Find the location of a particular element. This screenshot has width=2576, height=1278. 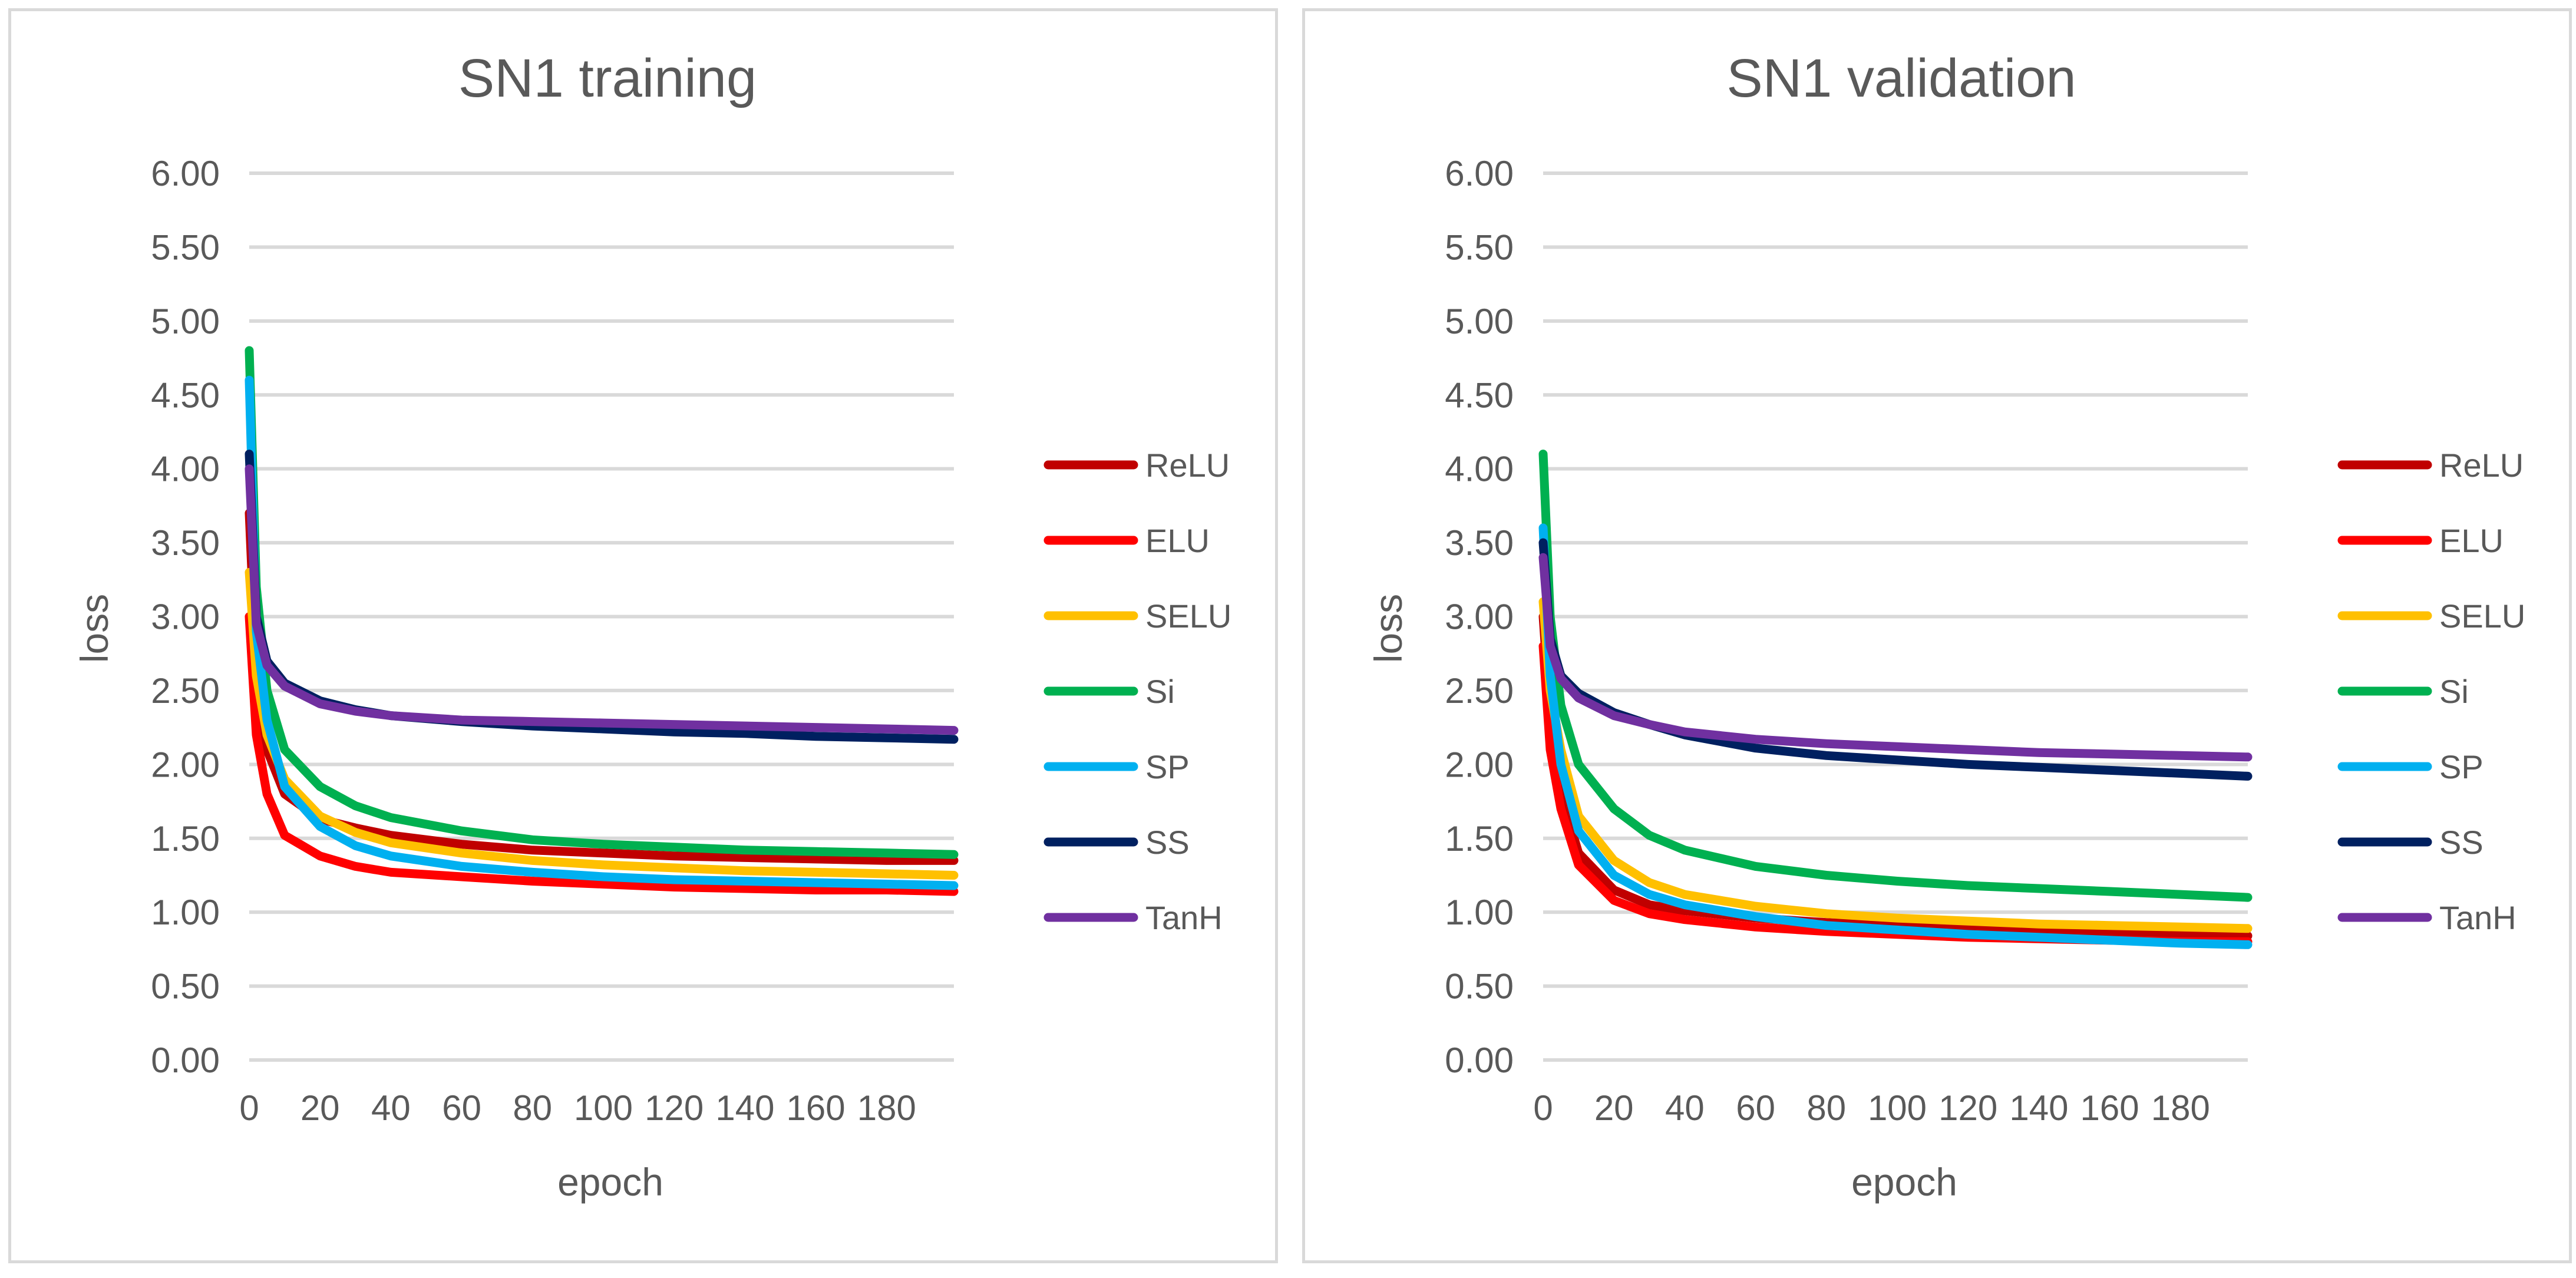

series-line-elu is located at coordinates (602, 754).